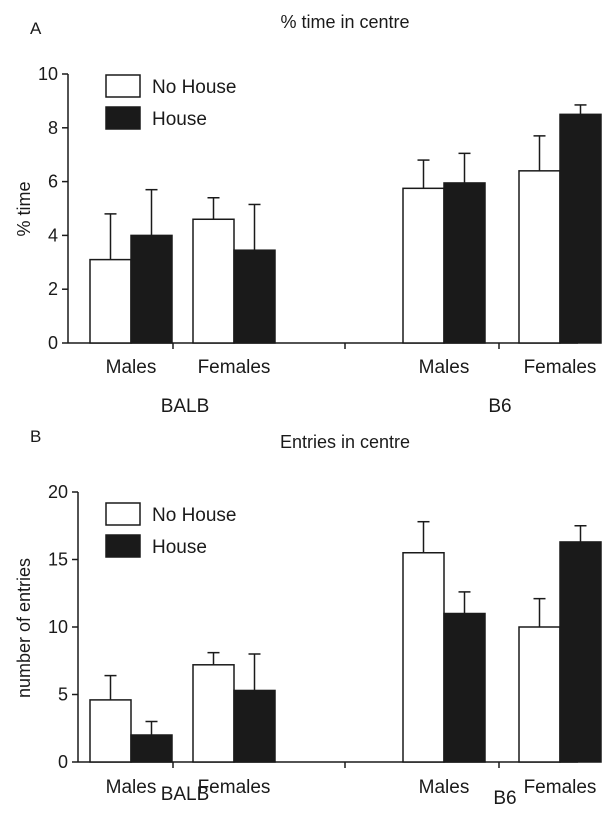  I want to click on panel-b-strain-label-b6: B6, so click(504, 798).